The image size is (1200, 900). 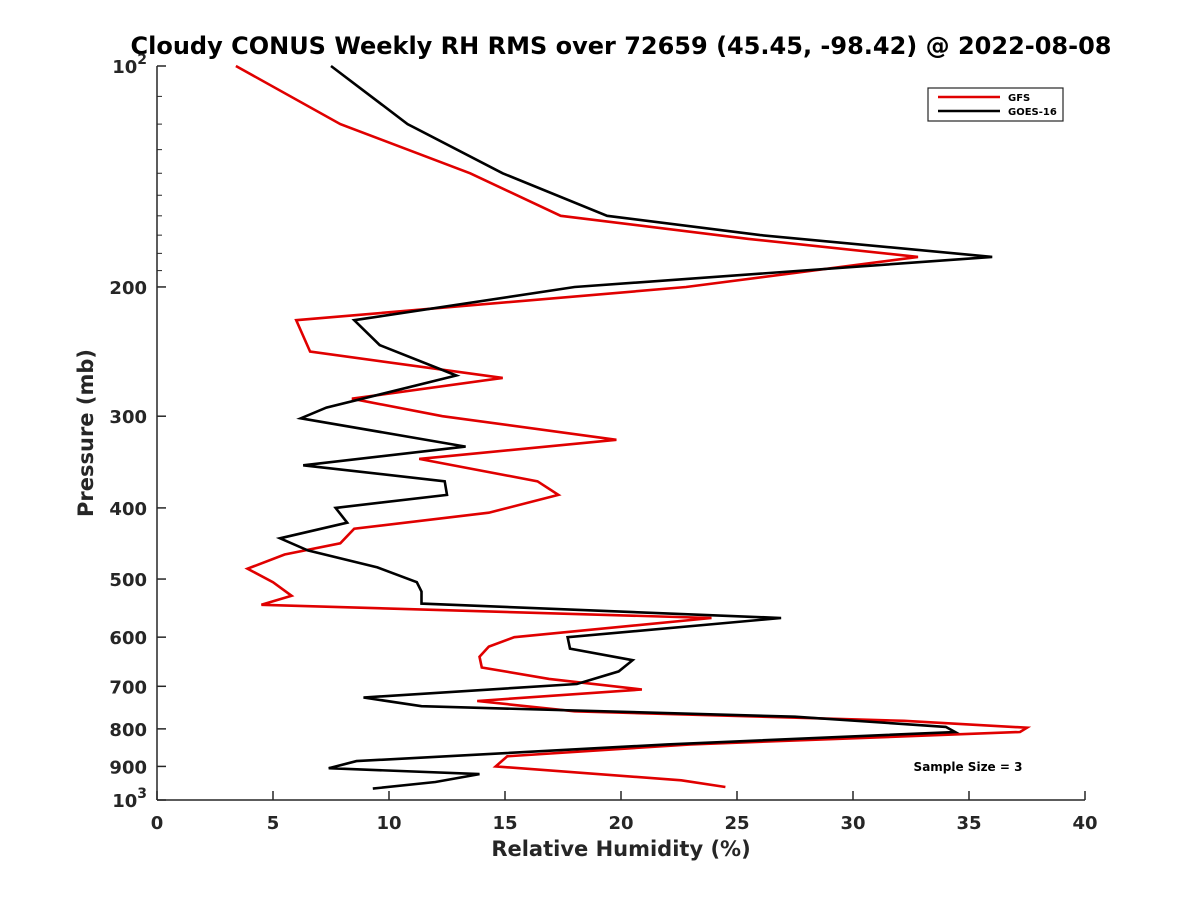 I want to click on y-tick-label: 200, so click(x=128, y=288).